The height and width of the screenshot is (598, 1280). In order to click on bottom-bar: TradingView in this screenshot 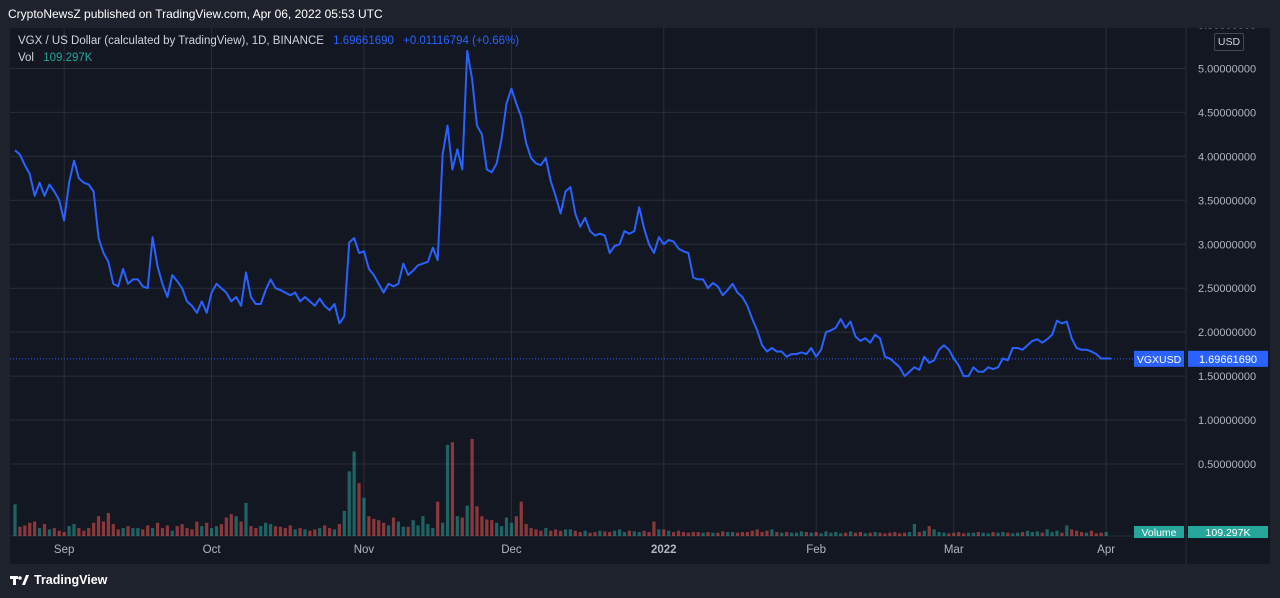, I will do `click(640, 582)`.